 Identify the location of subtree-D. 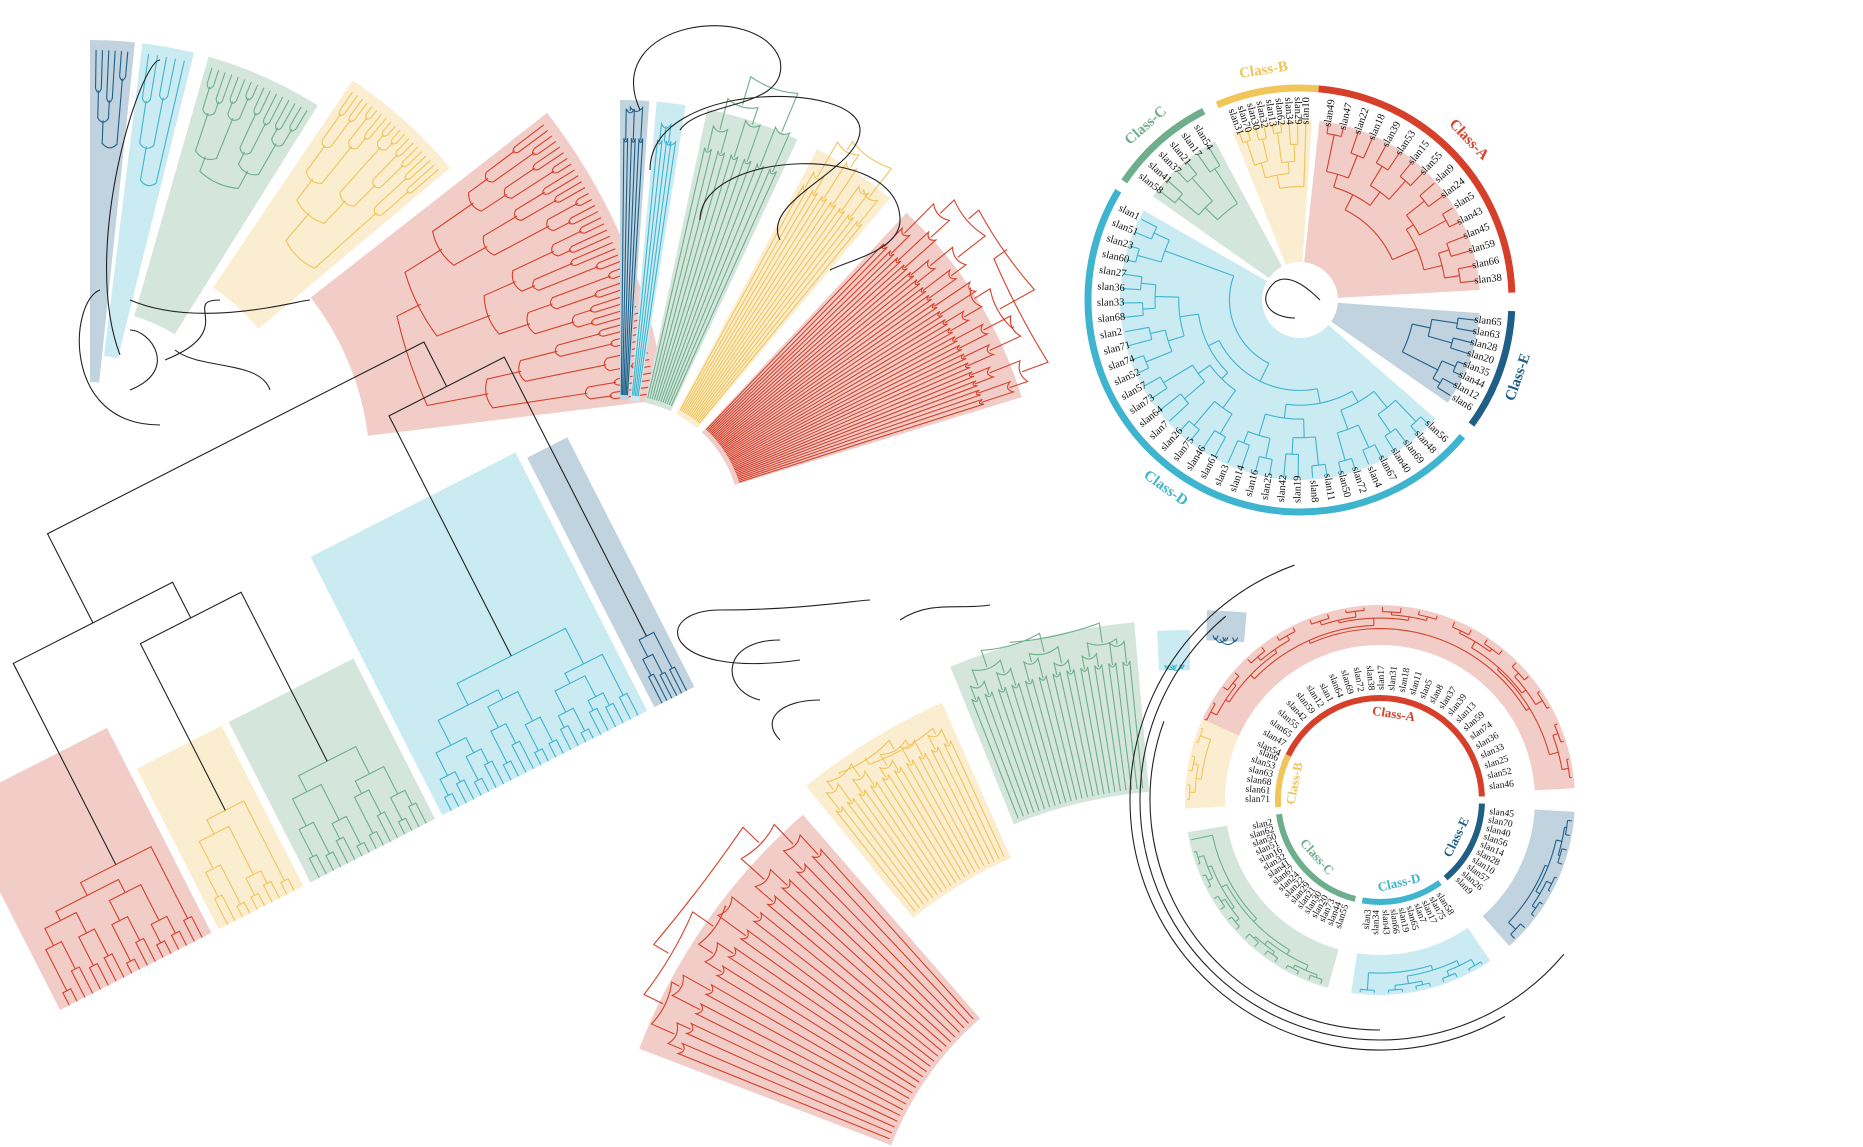
(654, 259).